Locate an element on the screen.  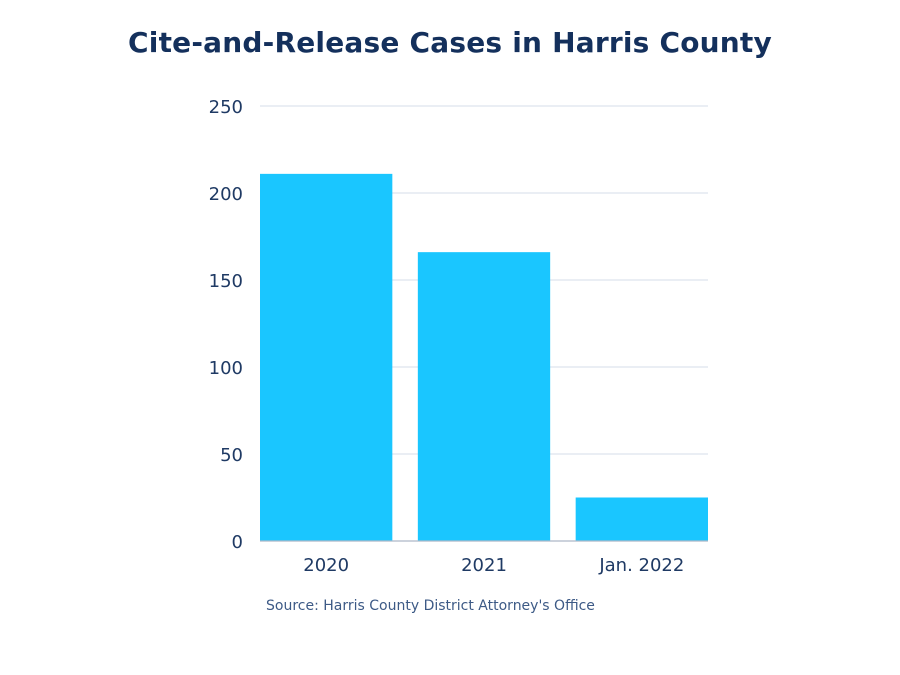
y-tick-label: 100 is located at coordinates (226, 368).